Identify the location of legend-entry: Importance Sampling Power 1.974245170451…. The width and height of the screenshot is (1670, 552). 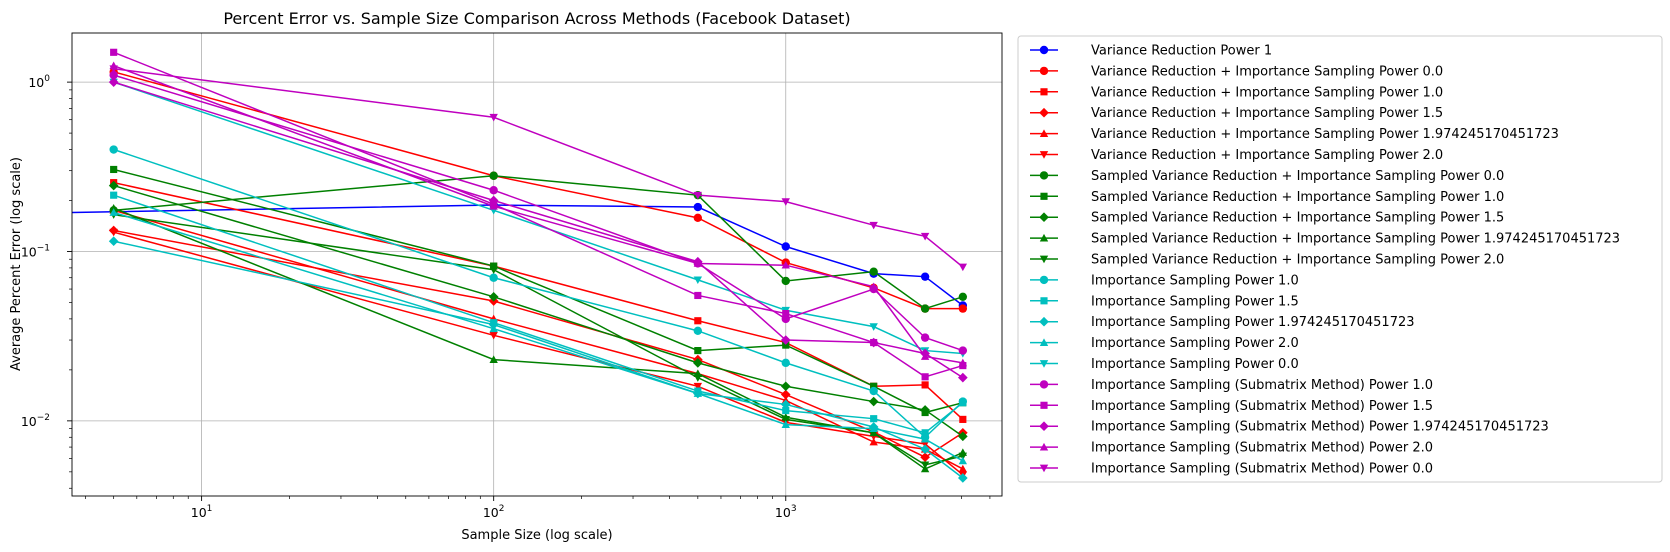
(1222, 322).